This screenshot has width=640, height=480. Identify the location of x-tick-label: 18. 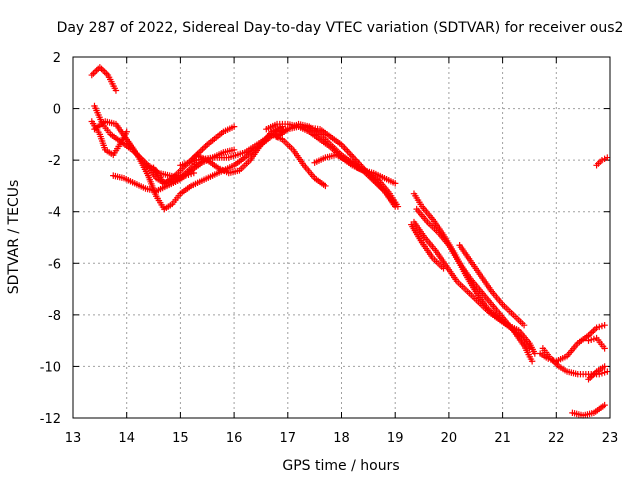
(341, 438).